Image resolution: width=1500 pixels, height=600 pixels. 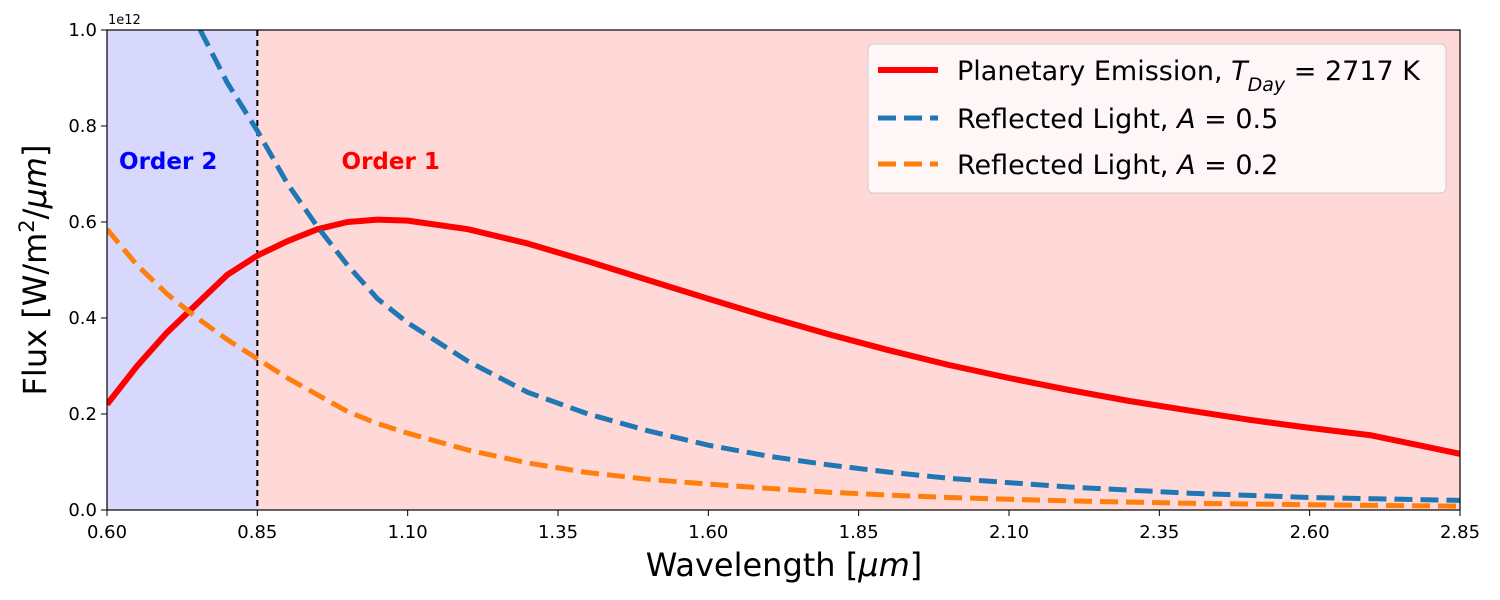 What do you see at coordinates (82, 414) in the screenshot?
I see `y-tick-label: 0.2` at bounding box center [82, 414].